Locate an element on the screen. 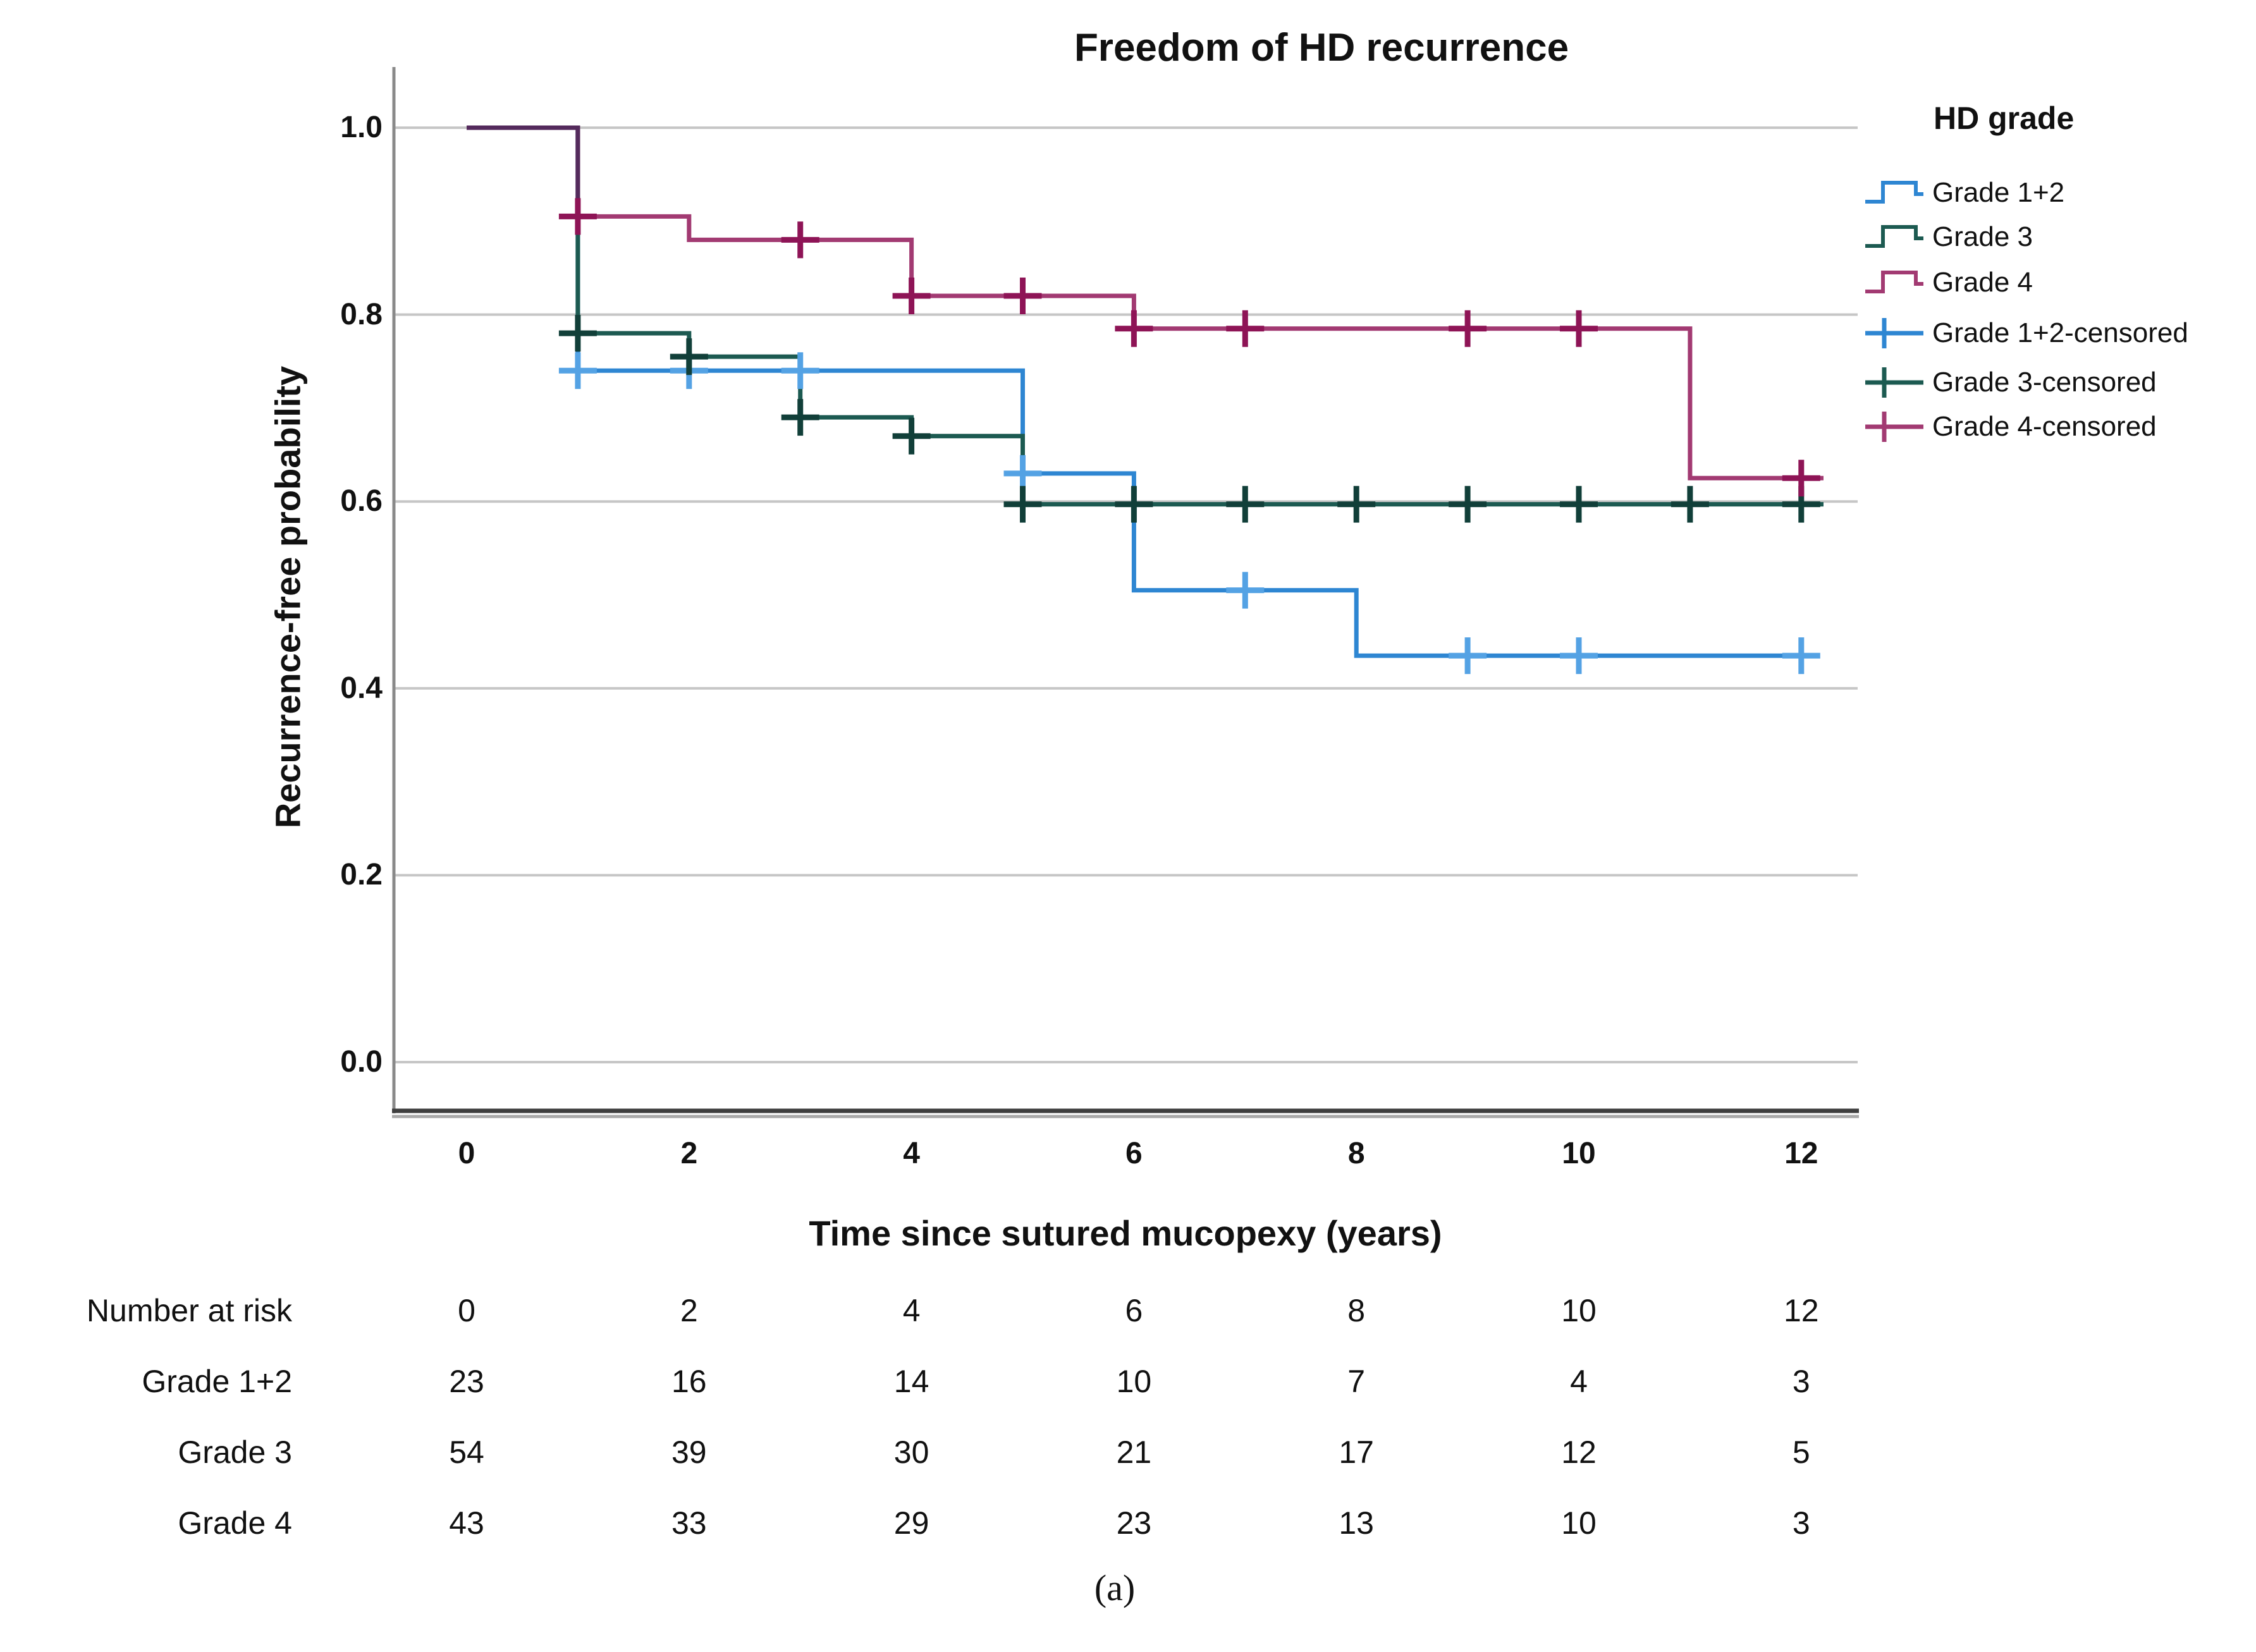  x-tick-label: 12 is located at coordinates (1801, 1153).